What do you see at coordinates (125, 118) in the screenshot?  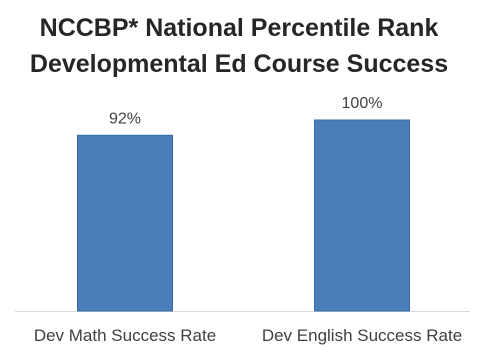 I see `data-label-1: 92%` at bounding box center [125, 118].